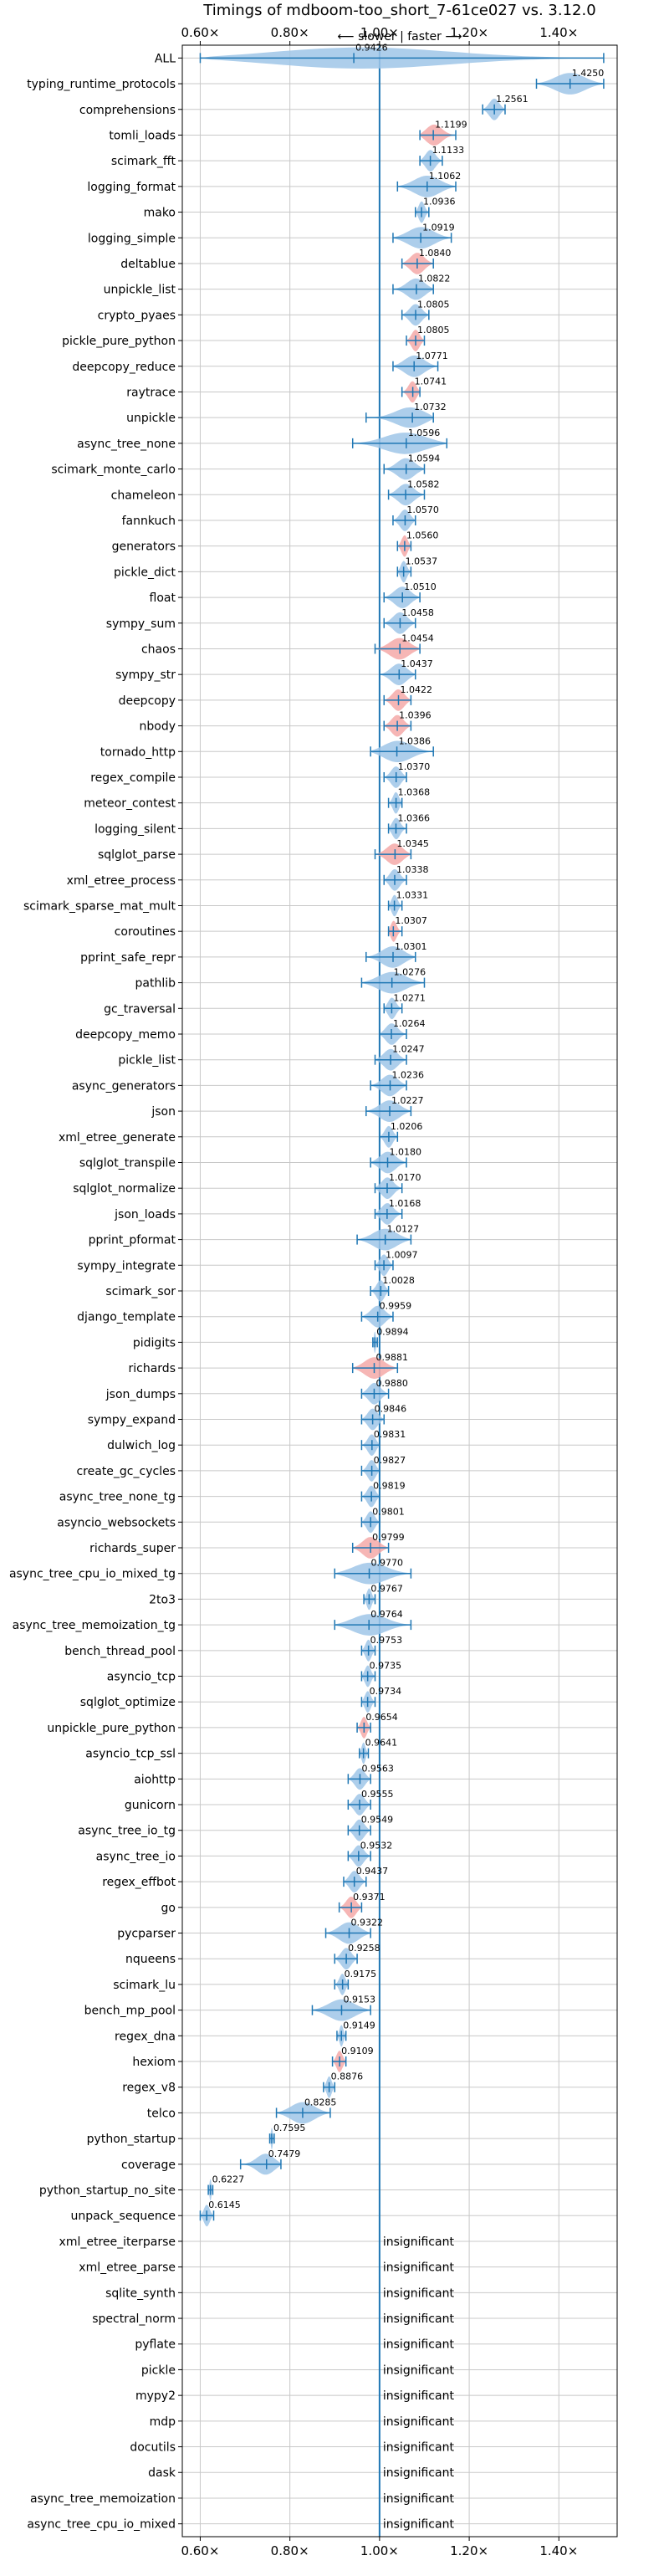  What do you see at coordinates (144, 547) in the screenshot?
I see `benchmark-label: generators` at bounding box center [144, 547].